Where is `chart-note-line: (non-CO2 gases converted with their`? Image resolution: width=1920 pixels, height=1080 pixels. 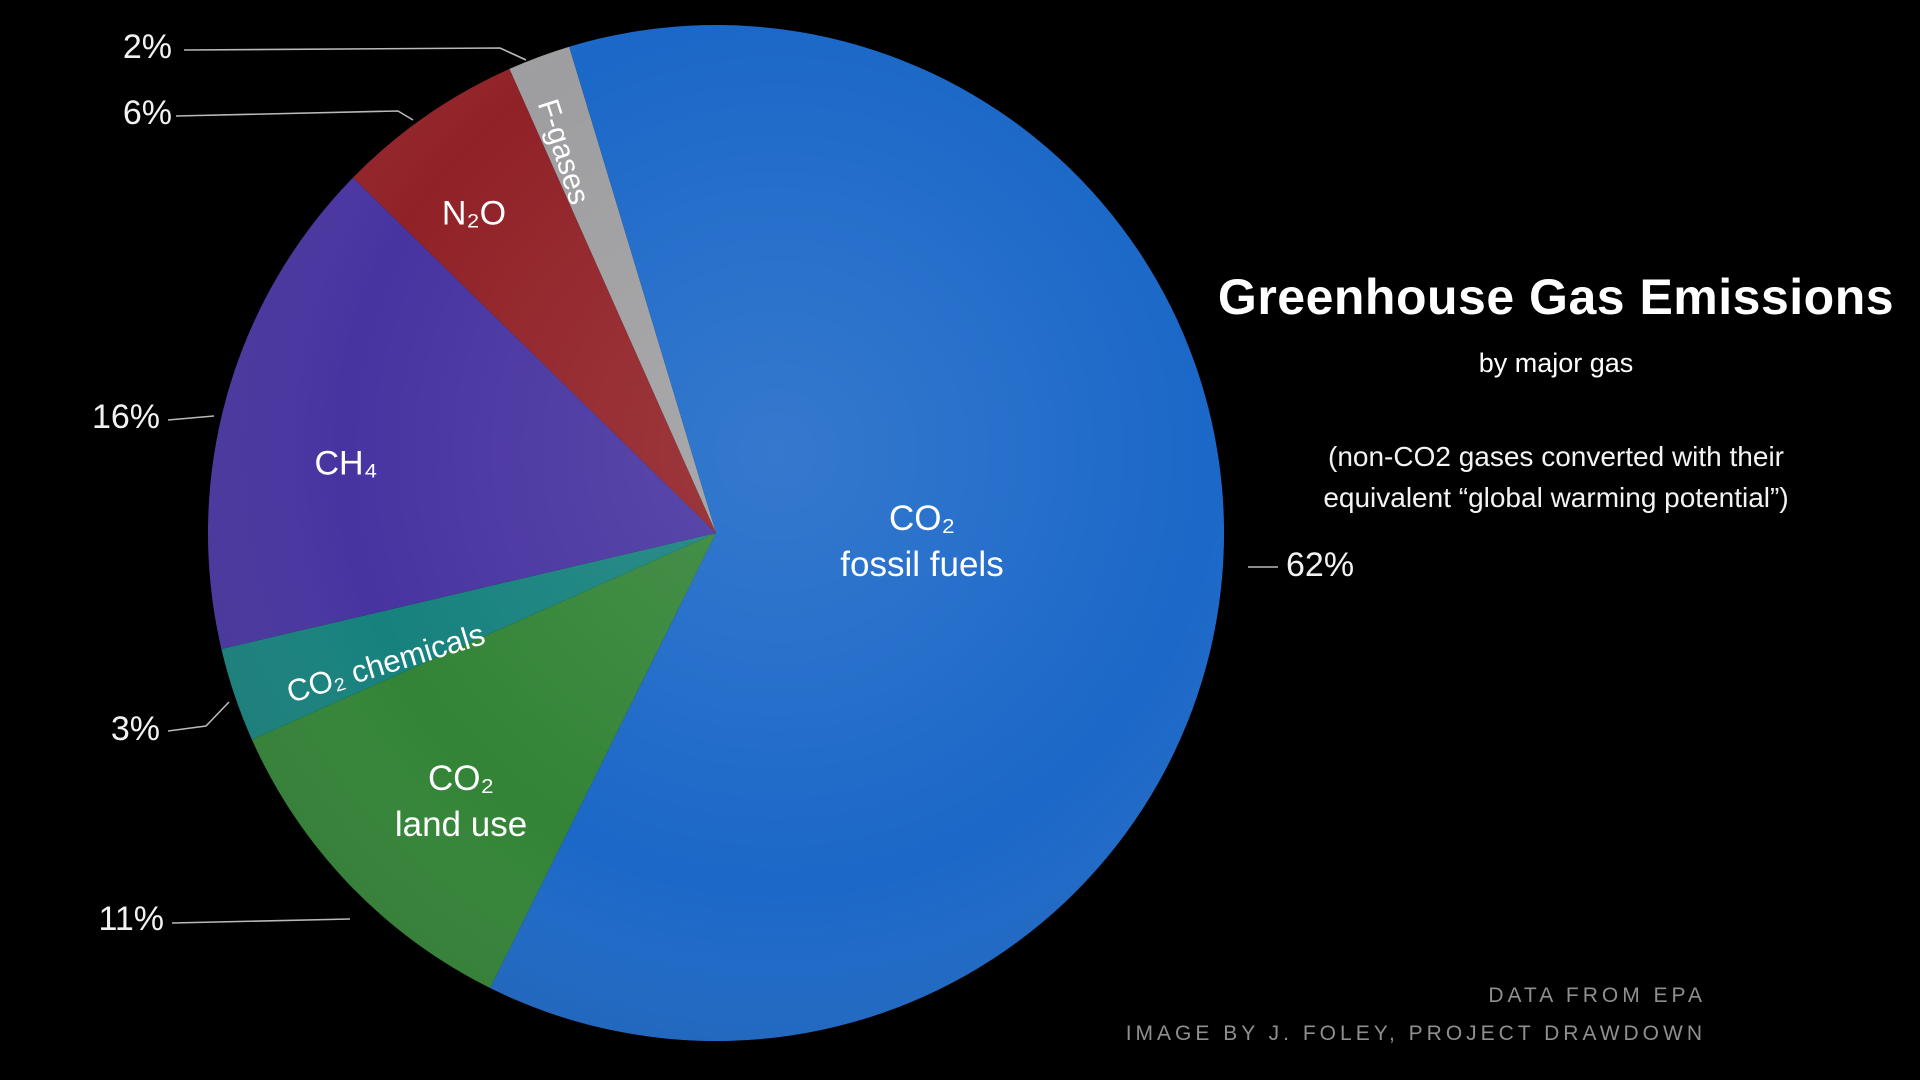 chart-note-line: (non-CO2 gases converted with their is located at coordinates (1556, 456).